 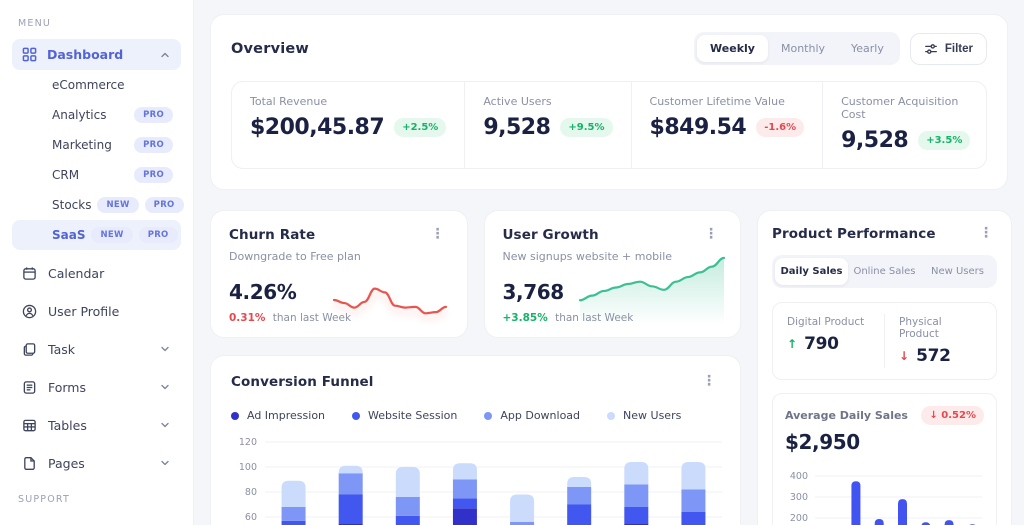 I want to click on churn-delta-note: than last Week, so click(x=312, y=318).